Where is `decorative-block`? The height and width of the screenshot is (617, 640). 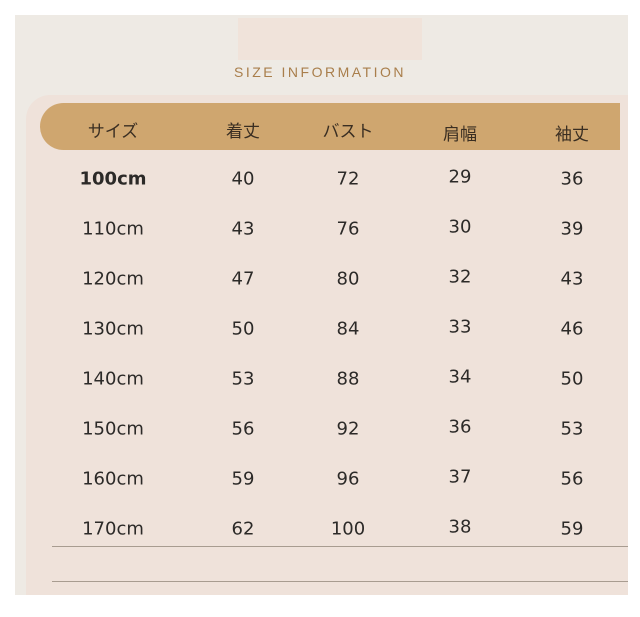
decorative-block is located at coordinates (330, 39).